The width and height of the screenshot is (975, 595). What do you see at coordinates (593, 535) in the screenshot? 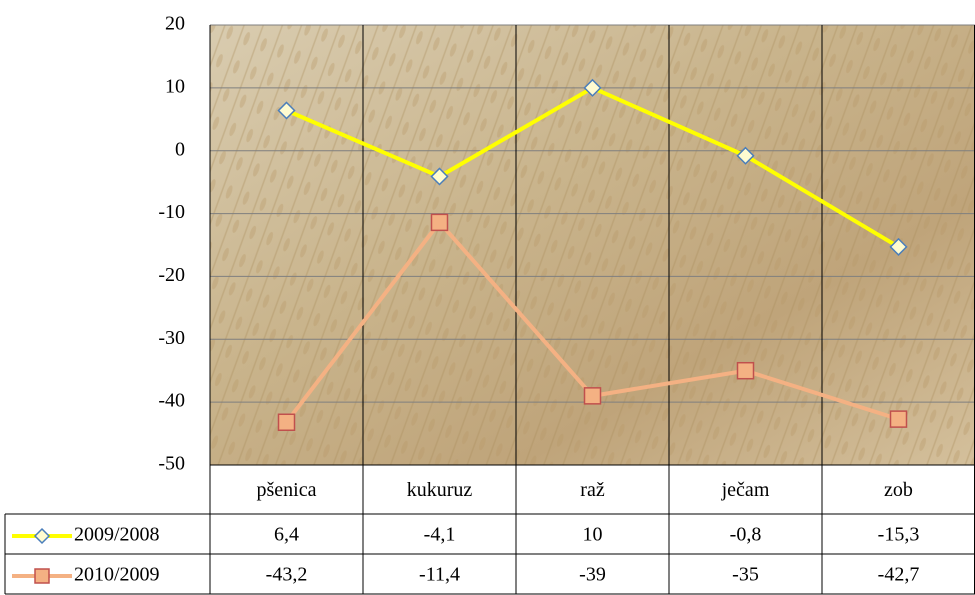
I see `table-value: 10` at bounding box center [593, 535].